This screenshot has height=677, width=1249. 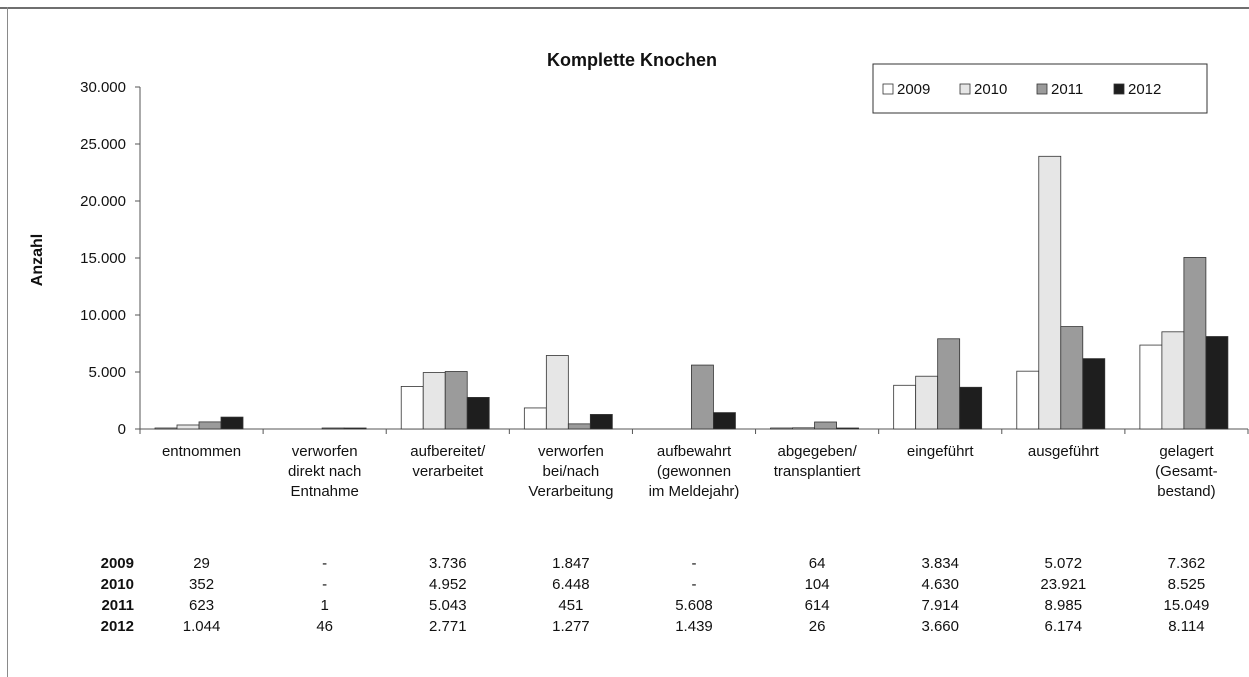 What do you see at coordinates (448, 451) in the screenshot?
I see `x-category-label: aufbereitet/` at bounding box center [448, 451].